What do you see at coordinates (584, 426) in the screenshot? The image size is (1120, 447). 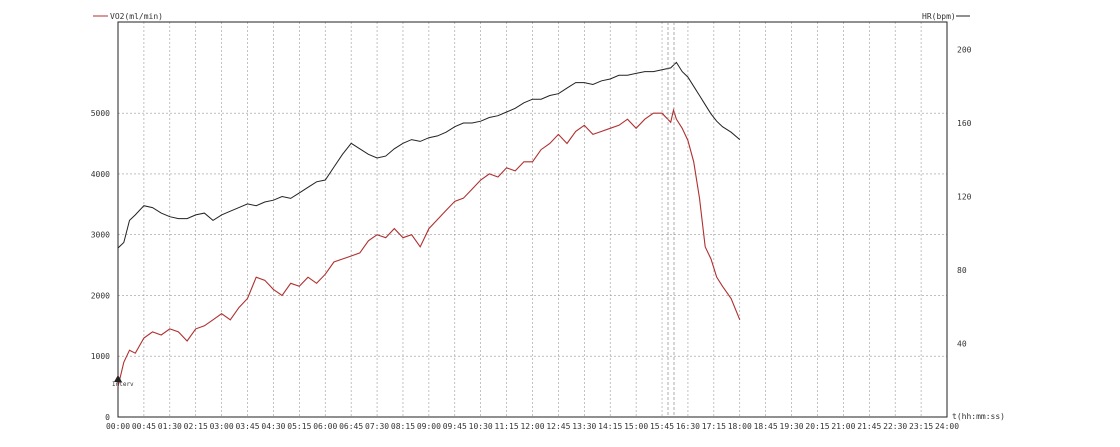 I see `x-tick-label: 13:30` at bounding box center [584, 426].